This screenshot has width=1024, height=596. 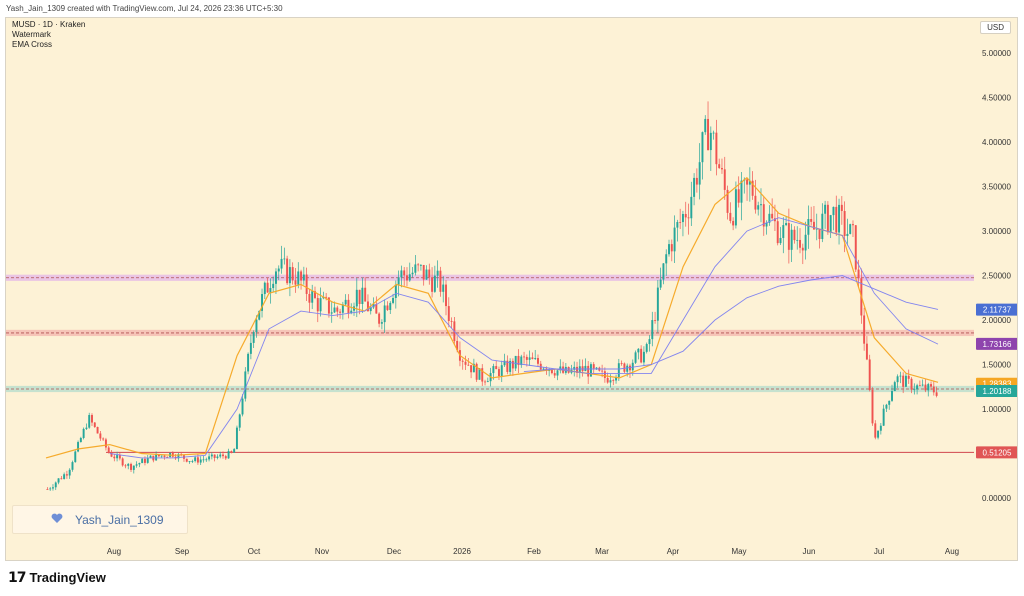 What do you see at coordinates (57, 577) in the screenshot?
I see `tradingview-logo: 𝟭𝟳 TradingView` at bounding box center [57, 577].